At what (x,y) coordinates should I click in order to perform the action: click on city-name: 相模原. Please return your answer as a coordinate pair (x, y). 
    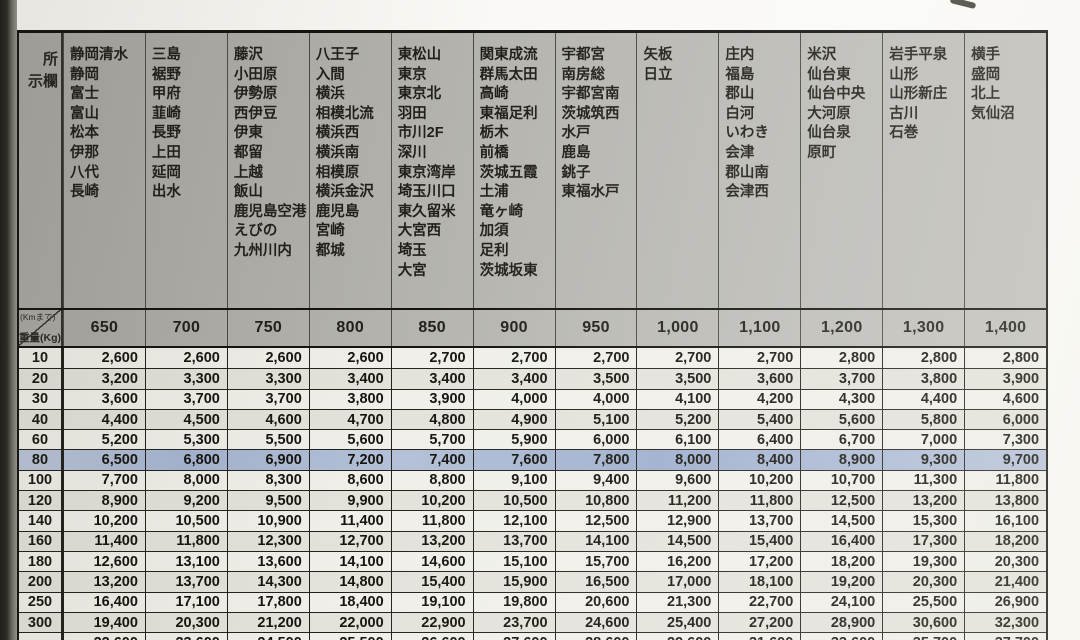
    Looking at the image, I should click on (337, 172).